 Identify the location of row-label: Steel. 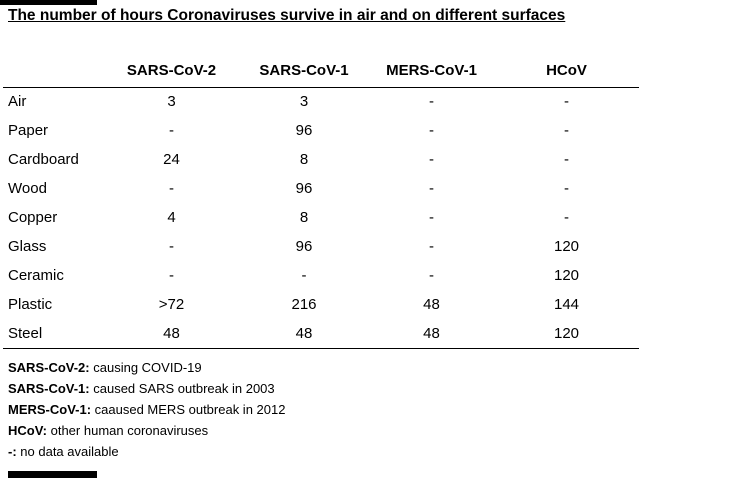
(53, 334).